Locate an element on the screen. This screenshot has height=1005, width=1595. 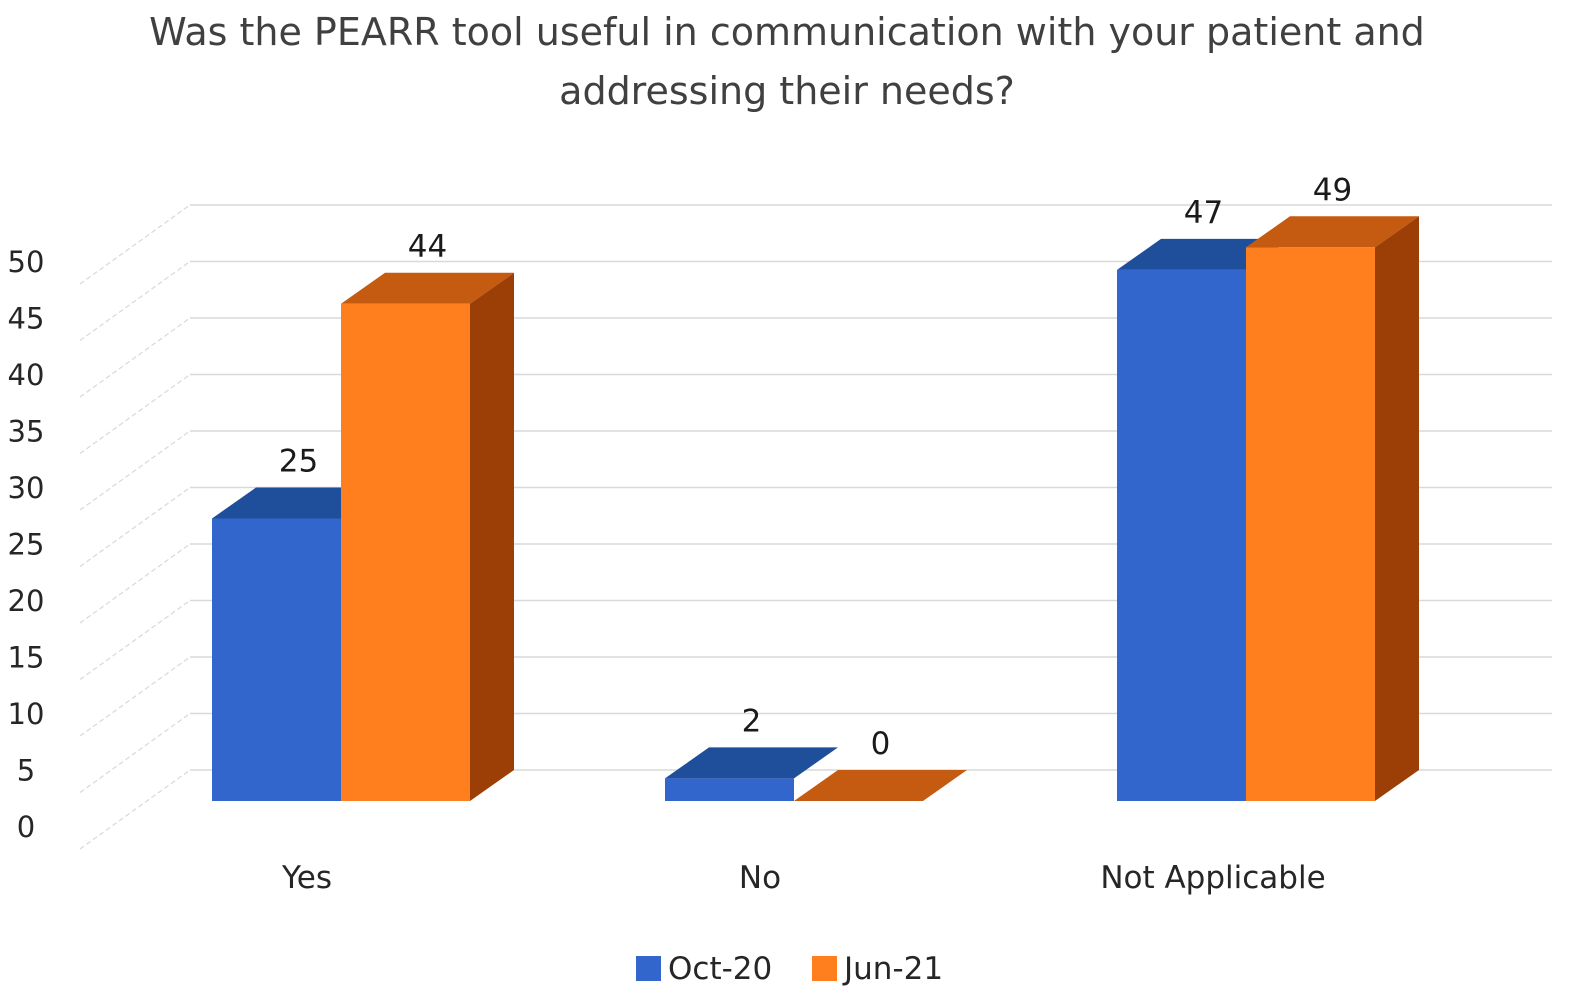
bar-Jun-21-No is located at coordinates (880, 785).